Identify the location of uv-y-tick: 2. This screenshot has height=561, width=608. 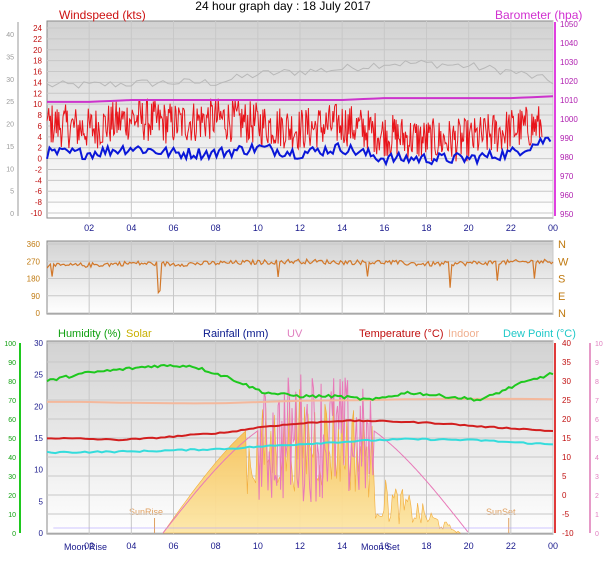
(597, 496).